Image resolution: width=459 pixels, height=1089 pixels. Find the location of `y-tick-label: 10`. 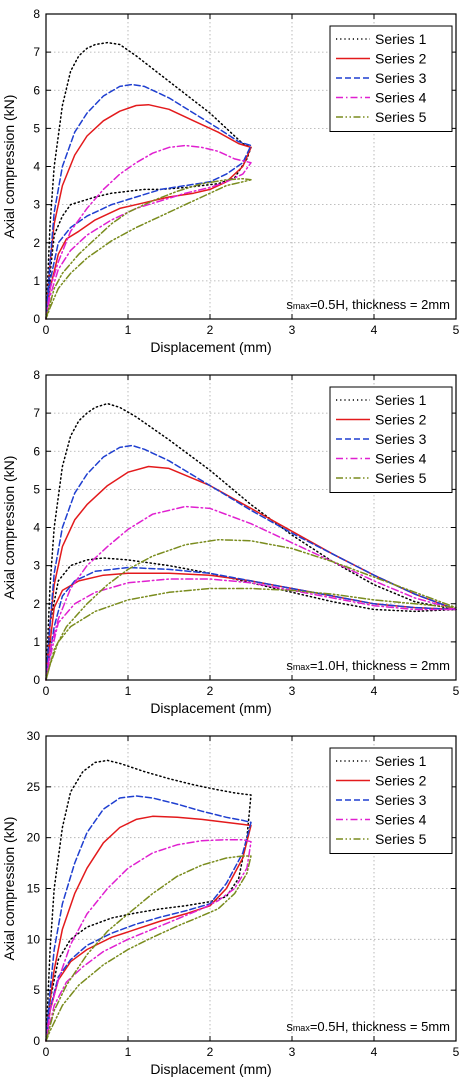

y-tick-label: 10 is located at coordinates (34, 939).